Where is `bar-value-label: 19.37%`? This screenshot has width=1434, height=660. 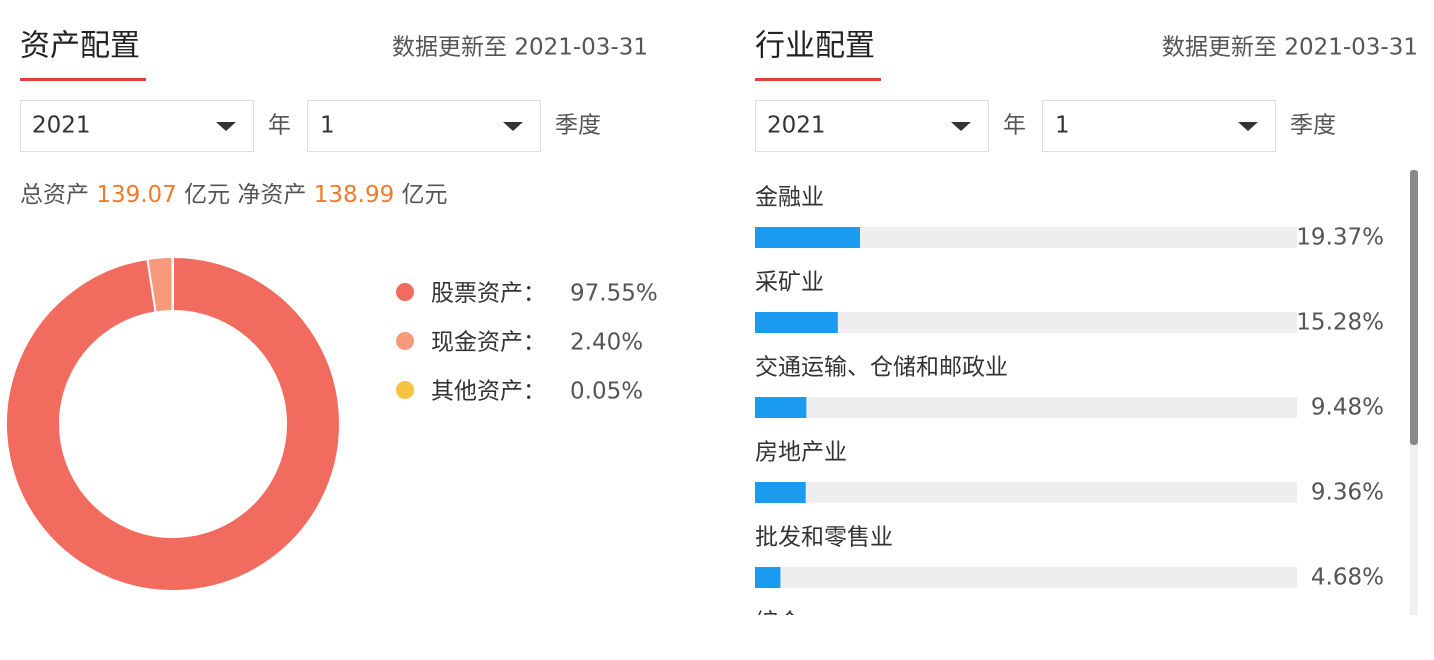 bar-value-label: 19.37% is located at coordinates (1340, 238).